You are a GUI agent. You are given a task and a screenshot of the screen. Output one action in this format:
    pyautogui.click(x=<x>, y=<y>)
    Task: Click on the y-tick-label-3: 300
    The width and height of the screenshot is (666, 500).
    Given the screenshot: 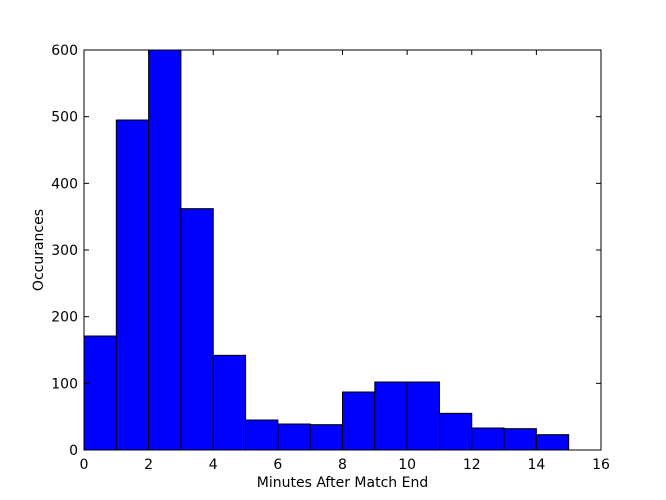 What is the action you would take?
    pyautogui.click(x=64, y=251)
    